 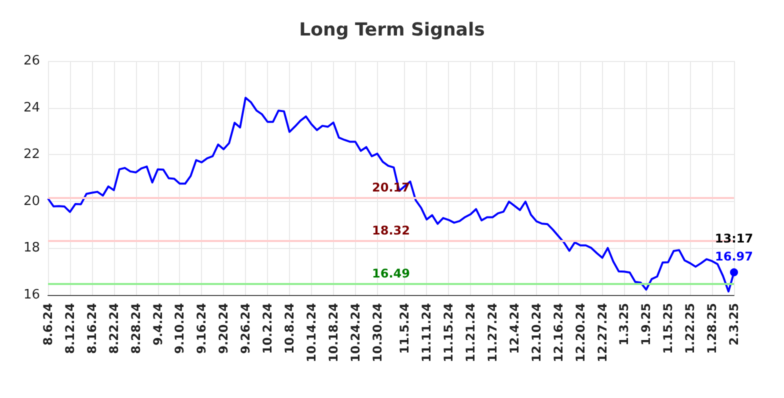 I want to click on x-tick-label: 12.4.24, so click(x=514, y=328).